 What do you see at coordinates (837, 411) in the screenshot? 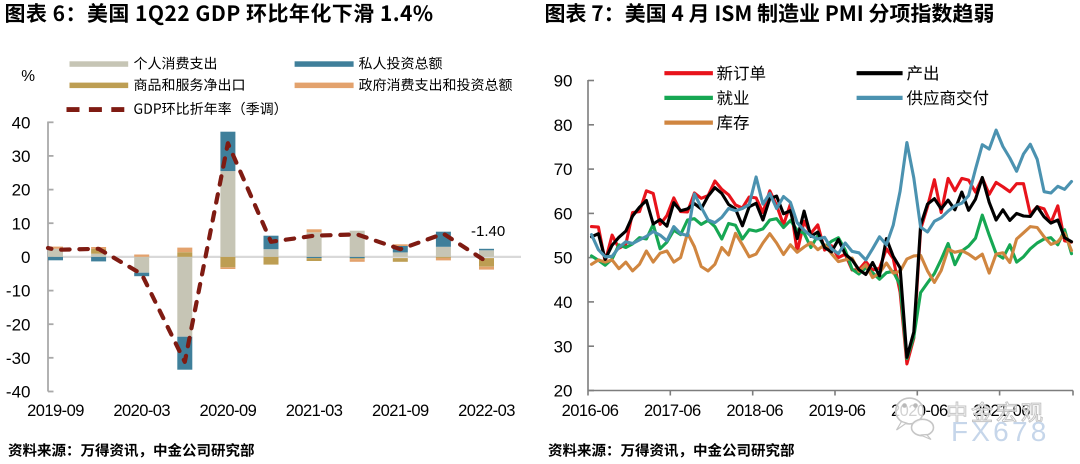
I see `svg-text: 2019-06` at bounding box center [837, 411].